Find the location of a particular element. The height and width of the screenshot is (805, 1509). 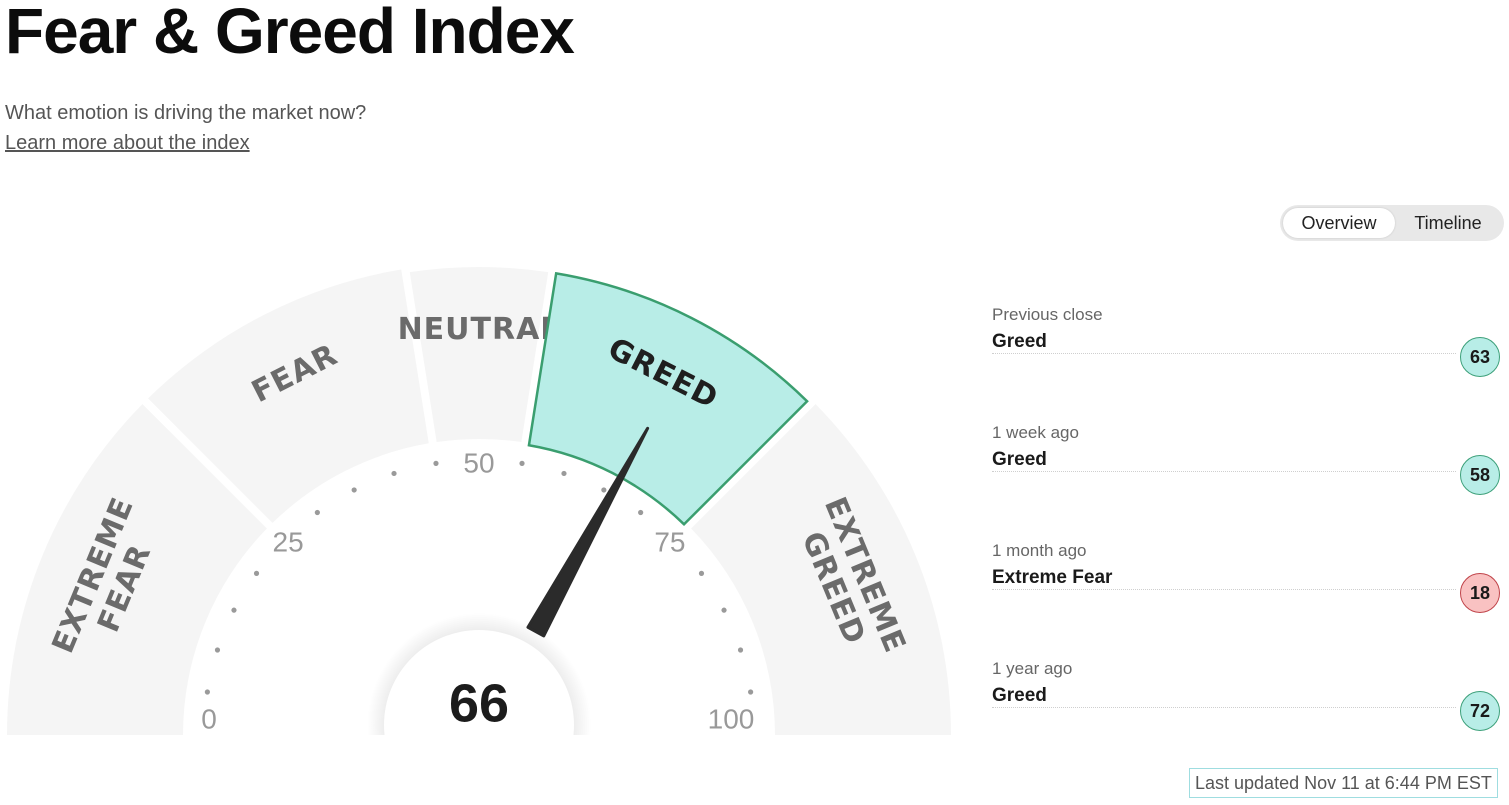

gauge-tick-label: 50 is located at coordinates (478, 462).